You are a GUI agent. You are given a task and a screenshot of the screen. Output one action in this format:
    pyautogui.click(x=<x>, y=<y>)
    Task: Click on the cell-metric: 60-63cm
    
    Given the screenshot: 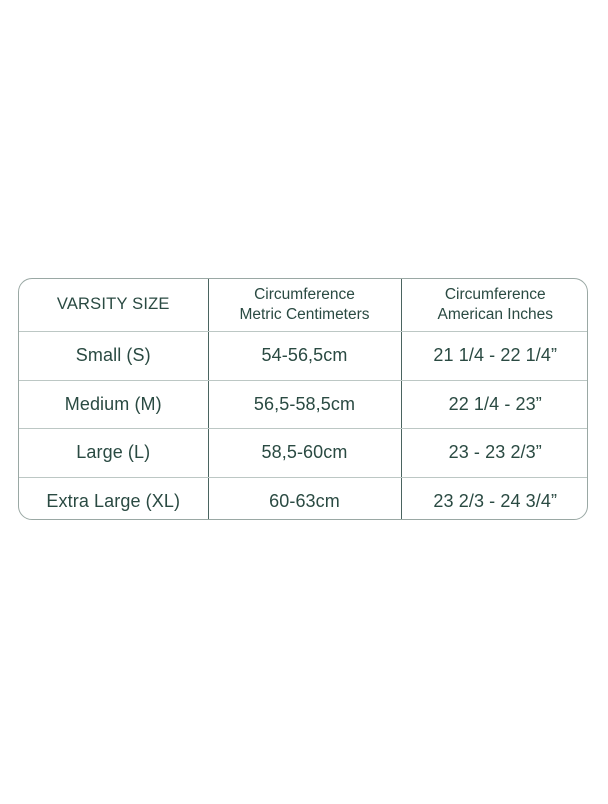 What is the action you would take?
    pyautogui.click(x=305, y=498)
    